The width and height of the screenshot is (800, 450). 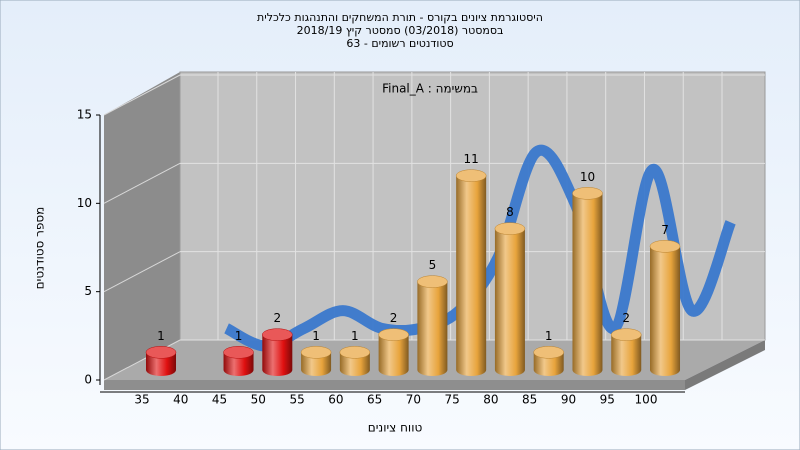 I want to click on value-label: 10, so click(x=587, y=177).